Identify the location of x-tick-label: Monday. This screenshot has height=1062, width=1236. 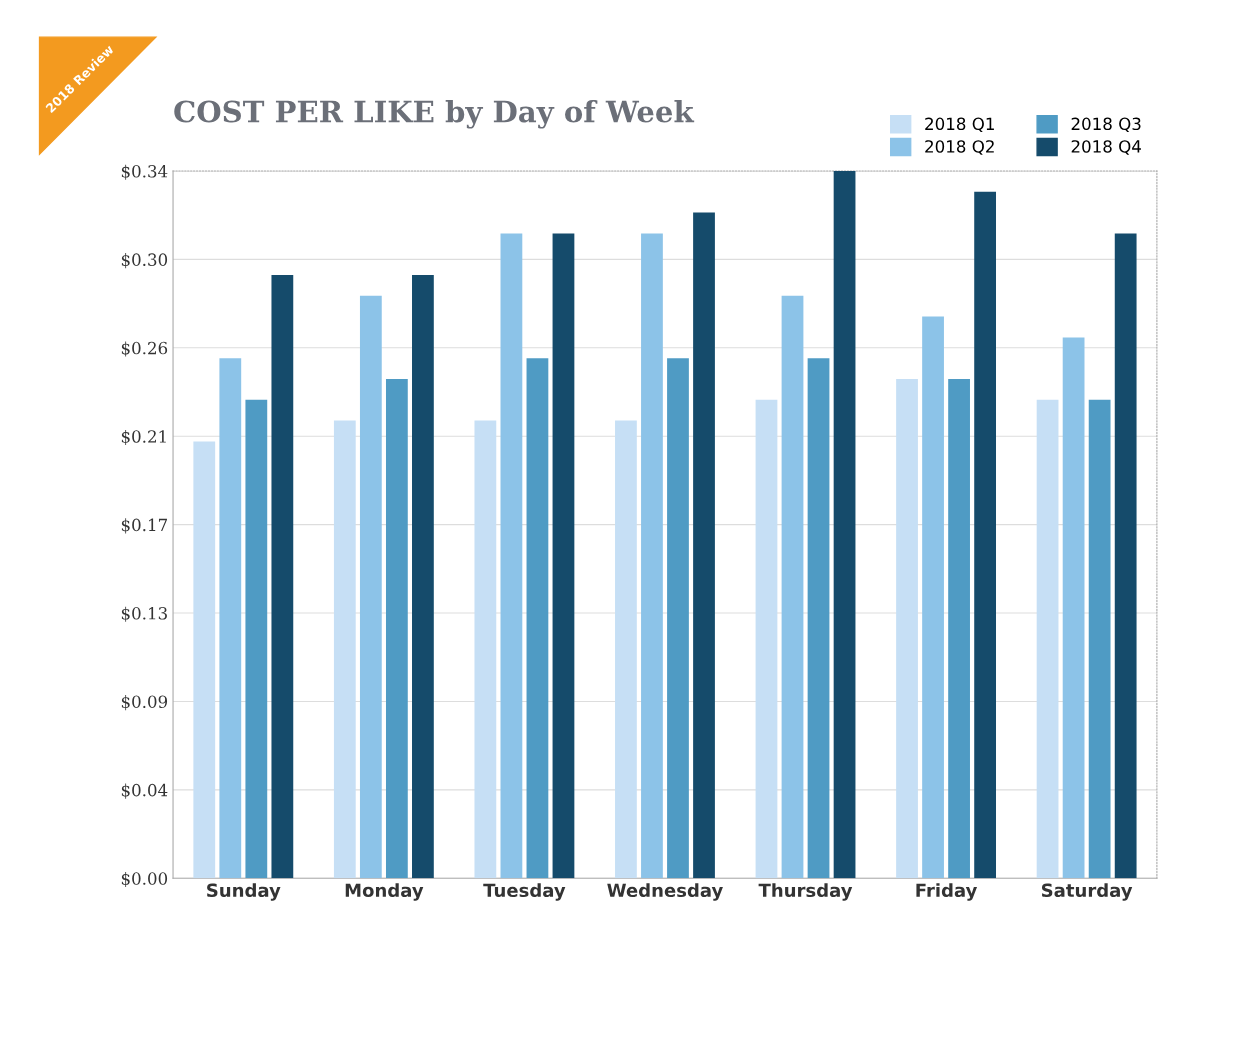
(384, 892).